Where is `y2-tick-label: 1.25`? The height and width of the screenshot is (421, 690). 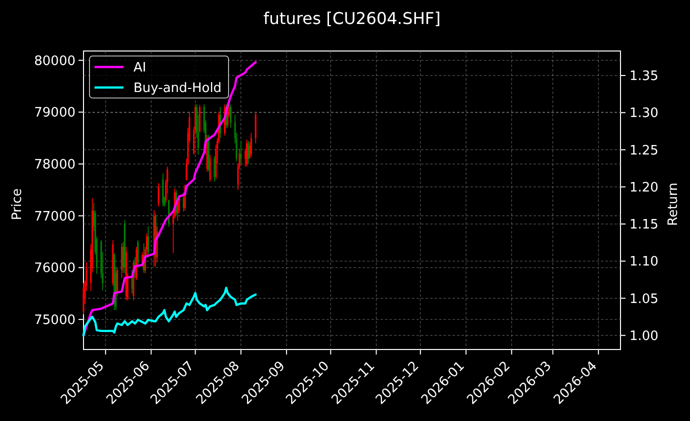
y2-tick-label: 1.25 is located at coordinates (644, 150).